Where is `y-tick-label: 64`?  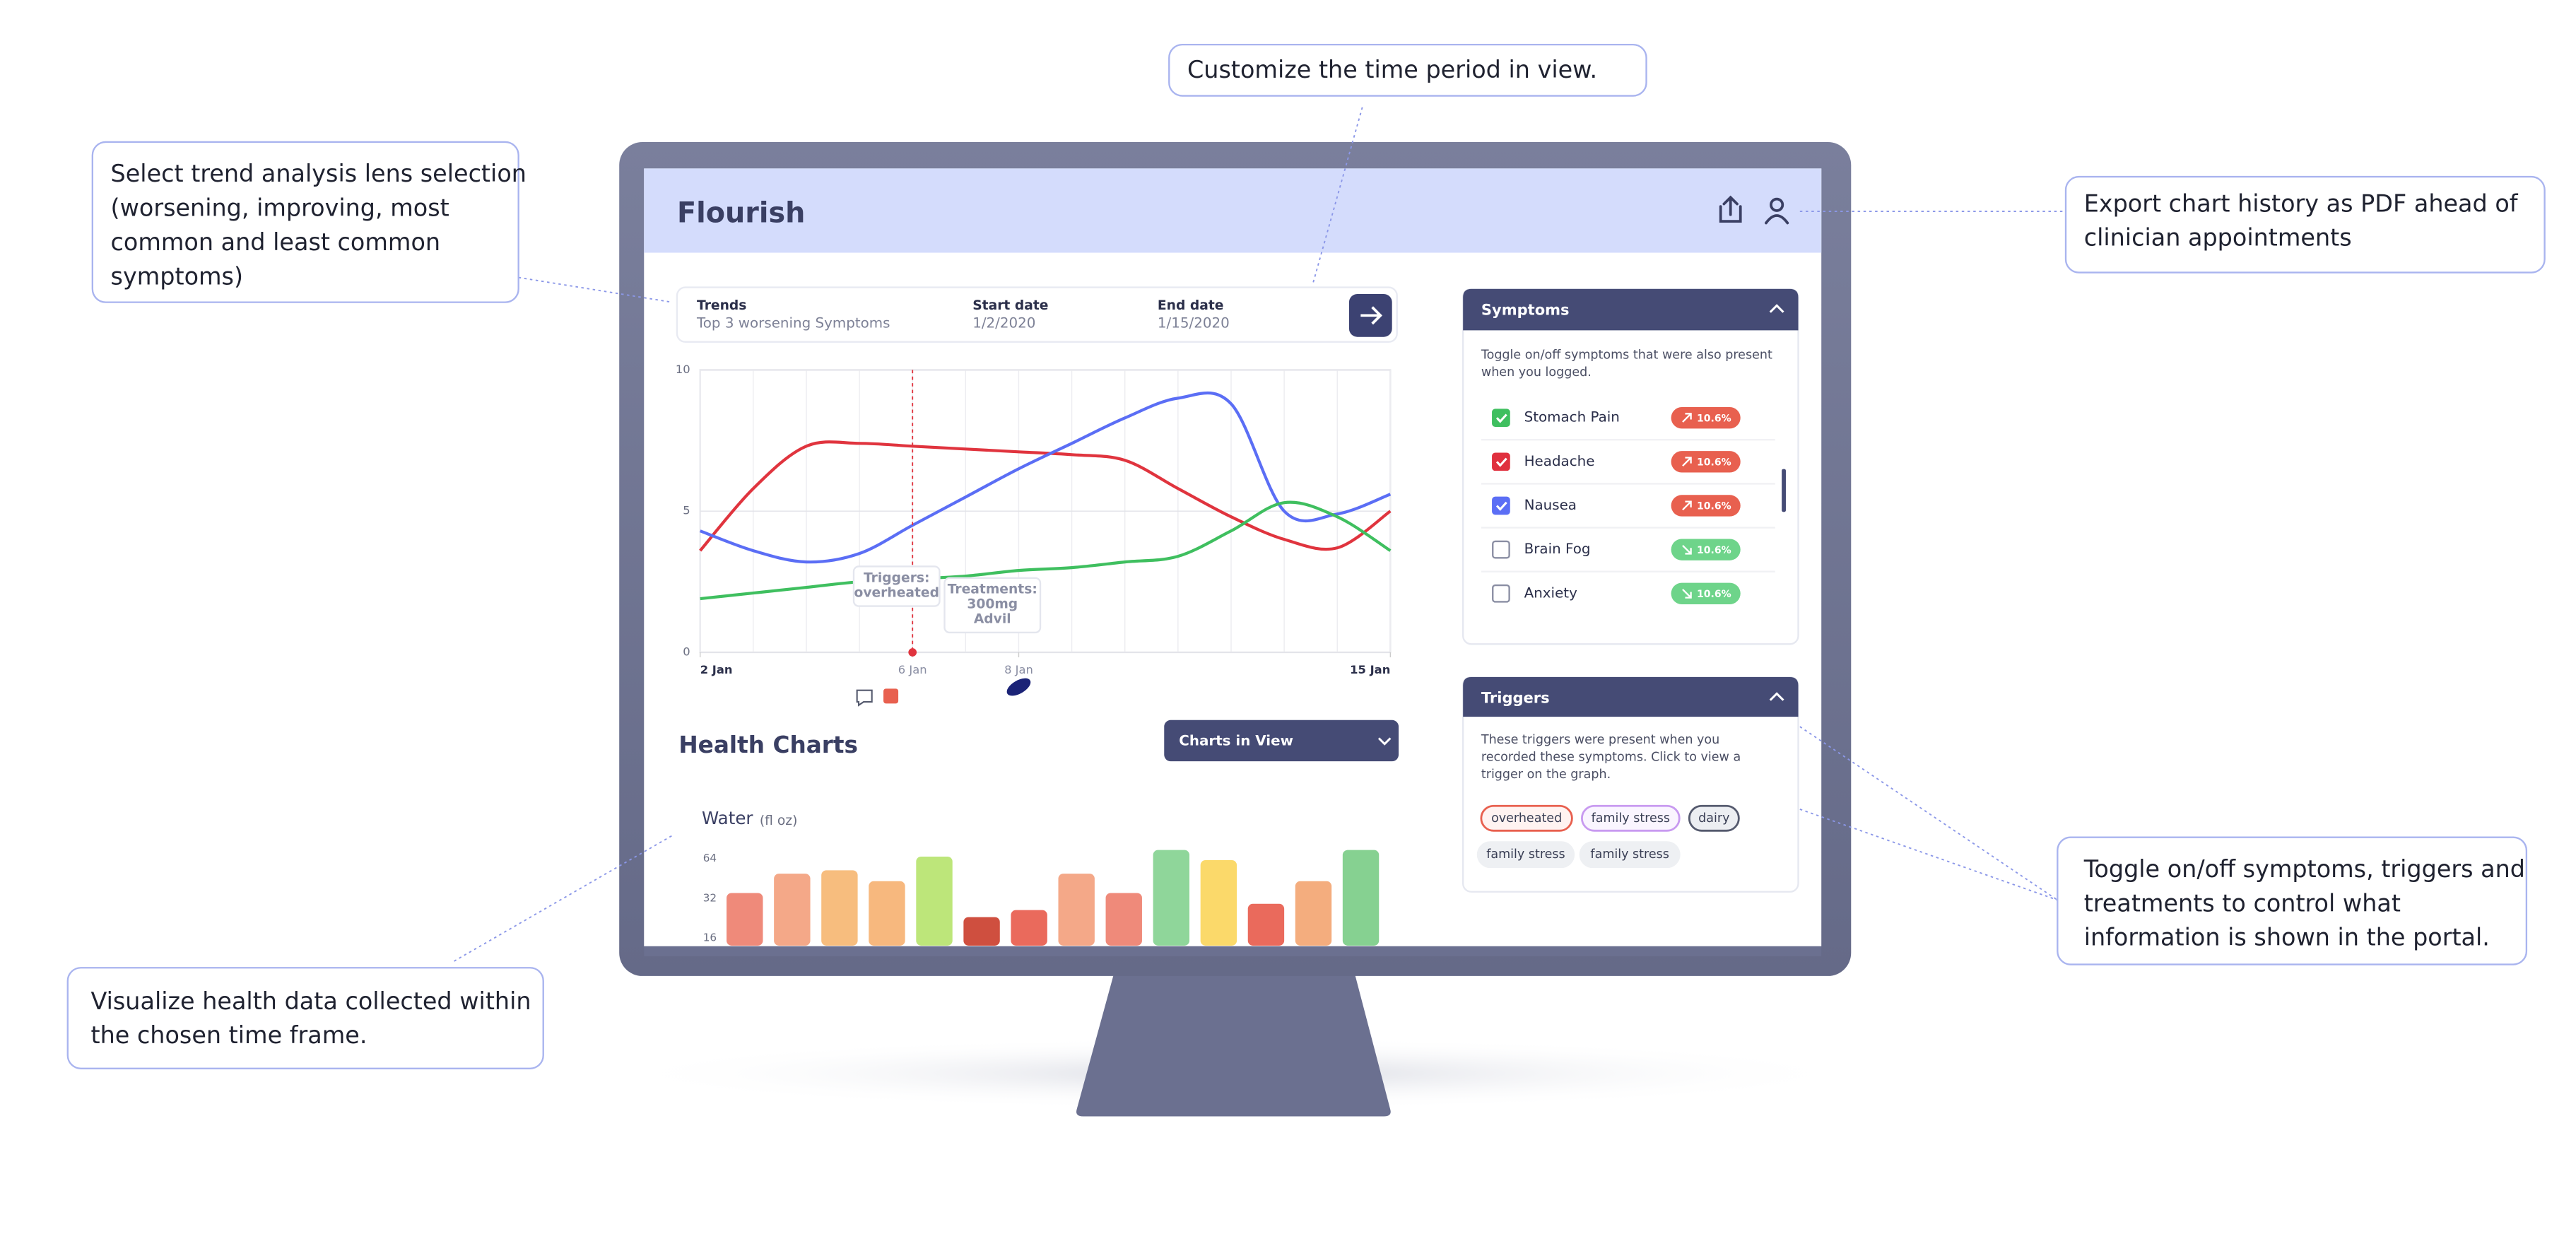
y-tick-label: 64 is located at coordinates (710, 858).